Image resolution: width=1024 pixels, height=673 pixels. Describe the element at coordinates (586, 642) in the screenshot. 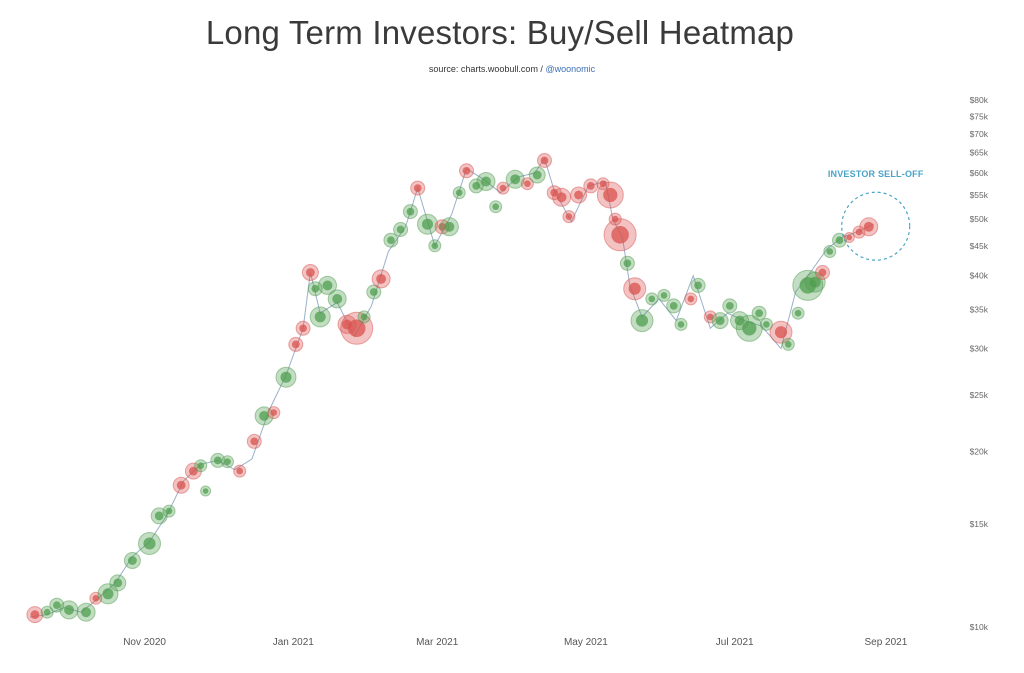

I see `x-tick-label: May 2021` at that location.